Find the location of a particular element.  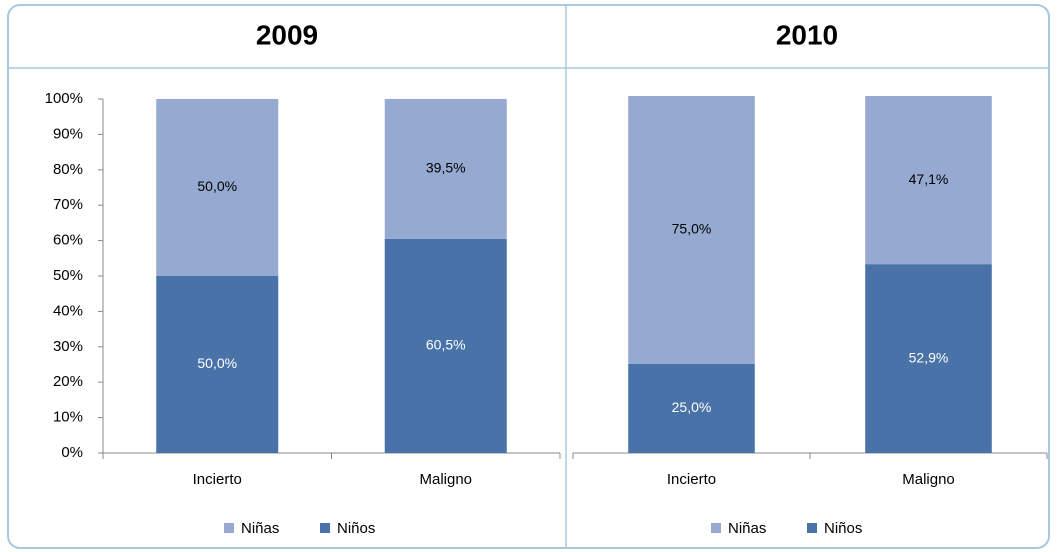

value-label: 60,5% is located at coordinates (446, 345).